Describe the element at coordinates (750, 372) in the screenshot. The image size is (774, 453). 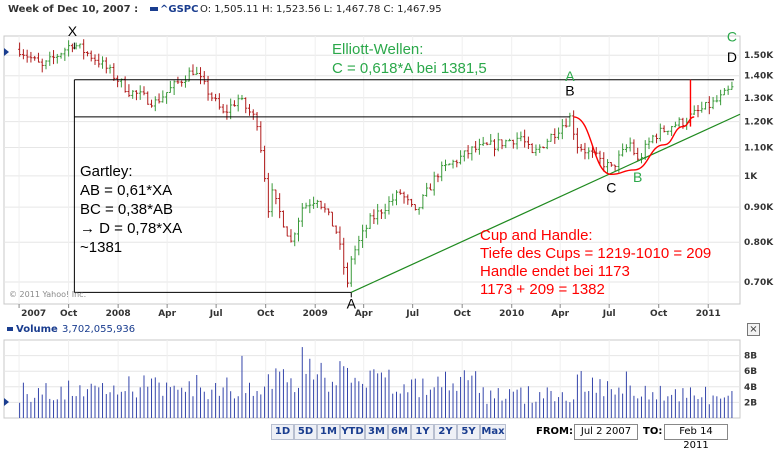
I see `volume-tick-label: 6B` at that location.